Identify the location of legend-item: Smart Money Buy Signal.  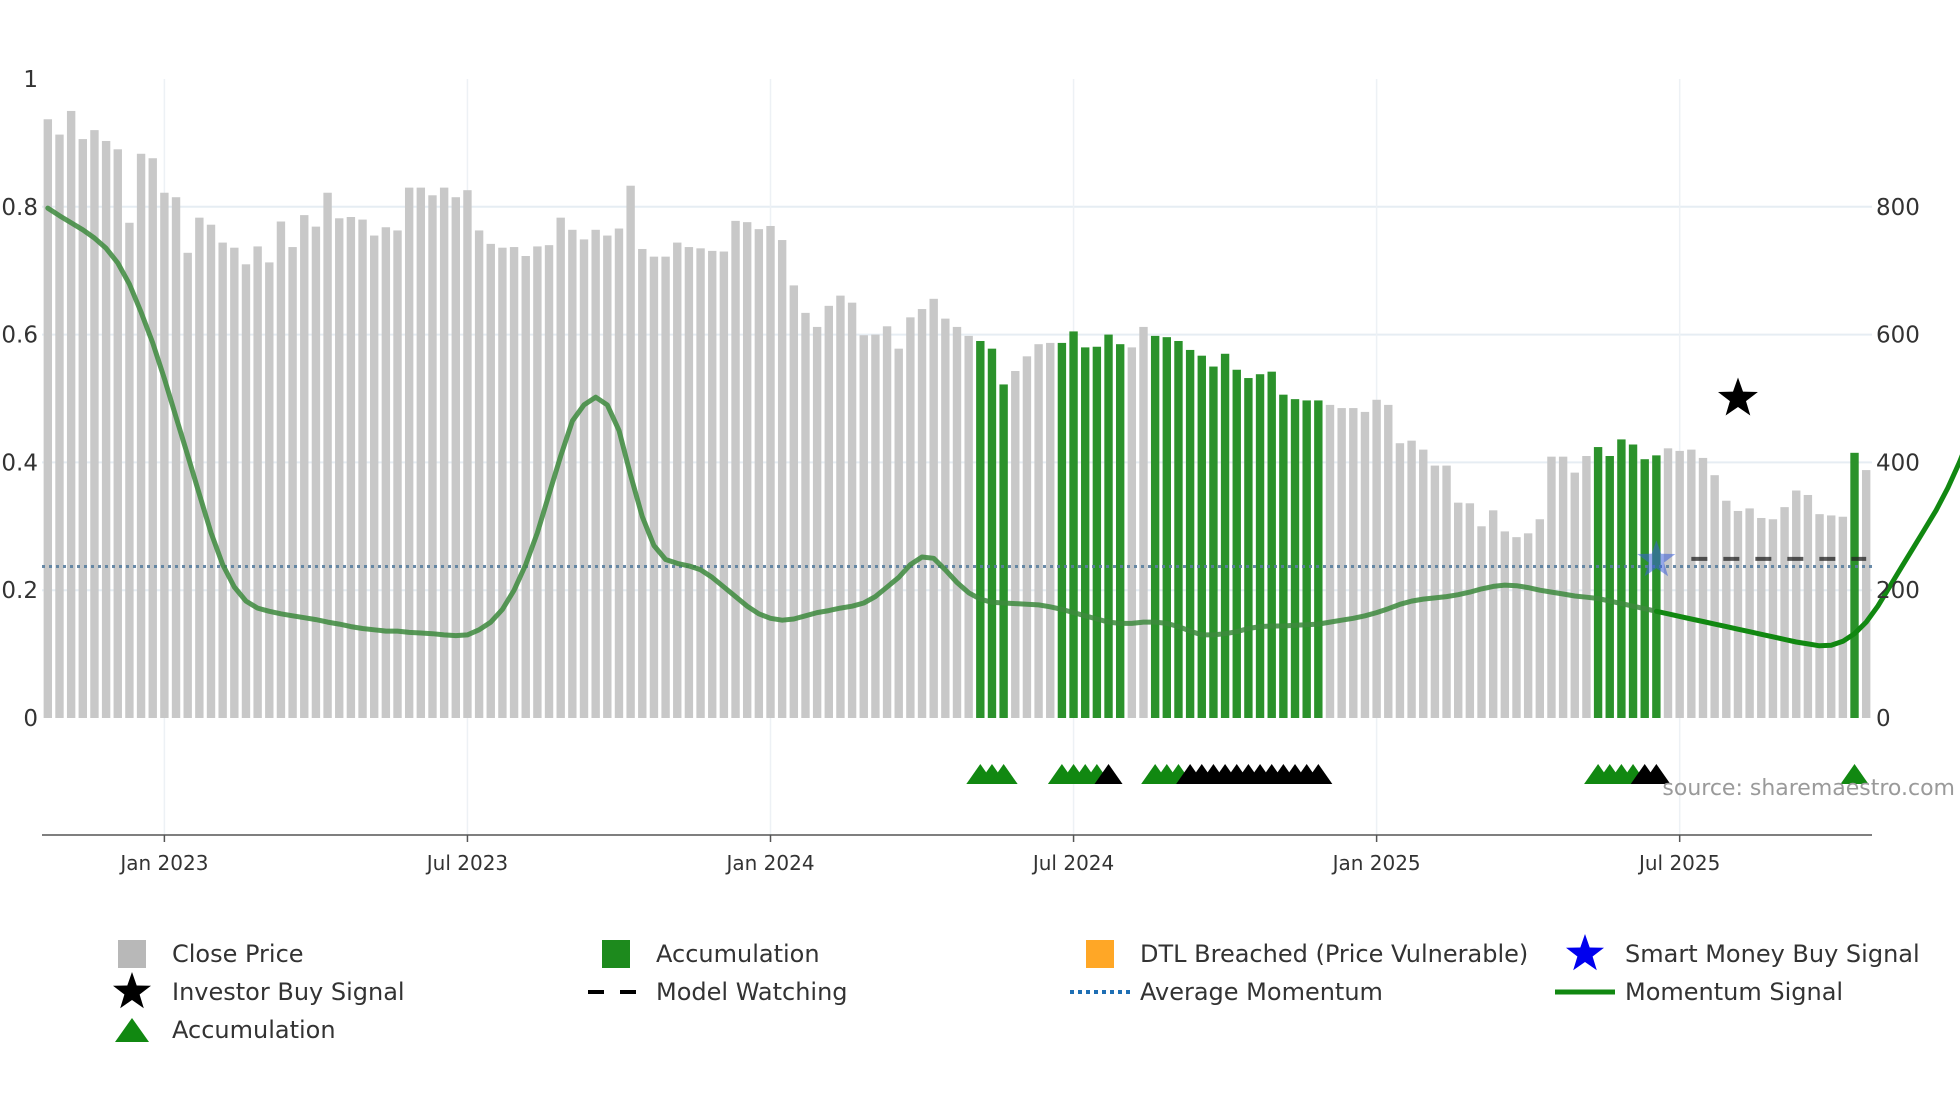
(1743, 952).